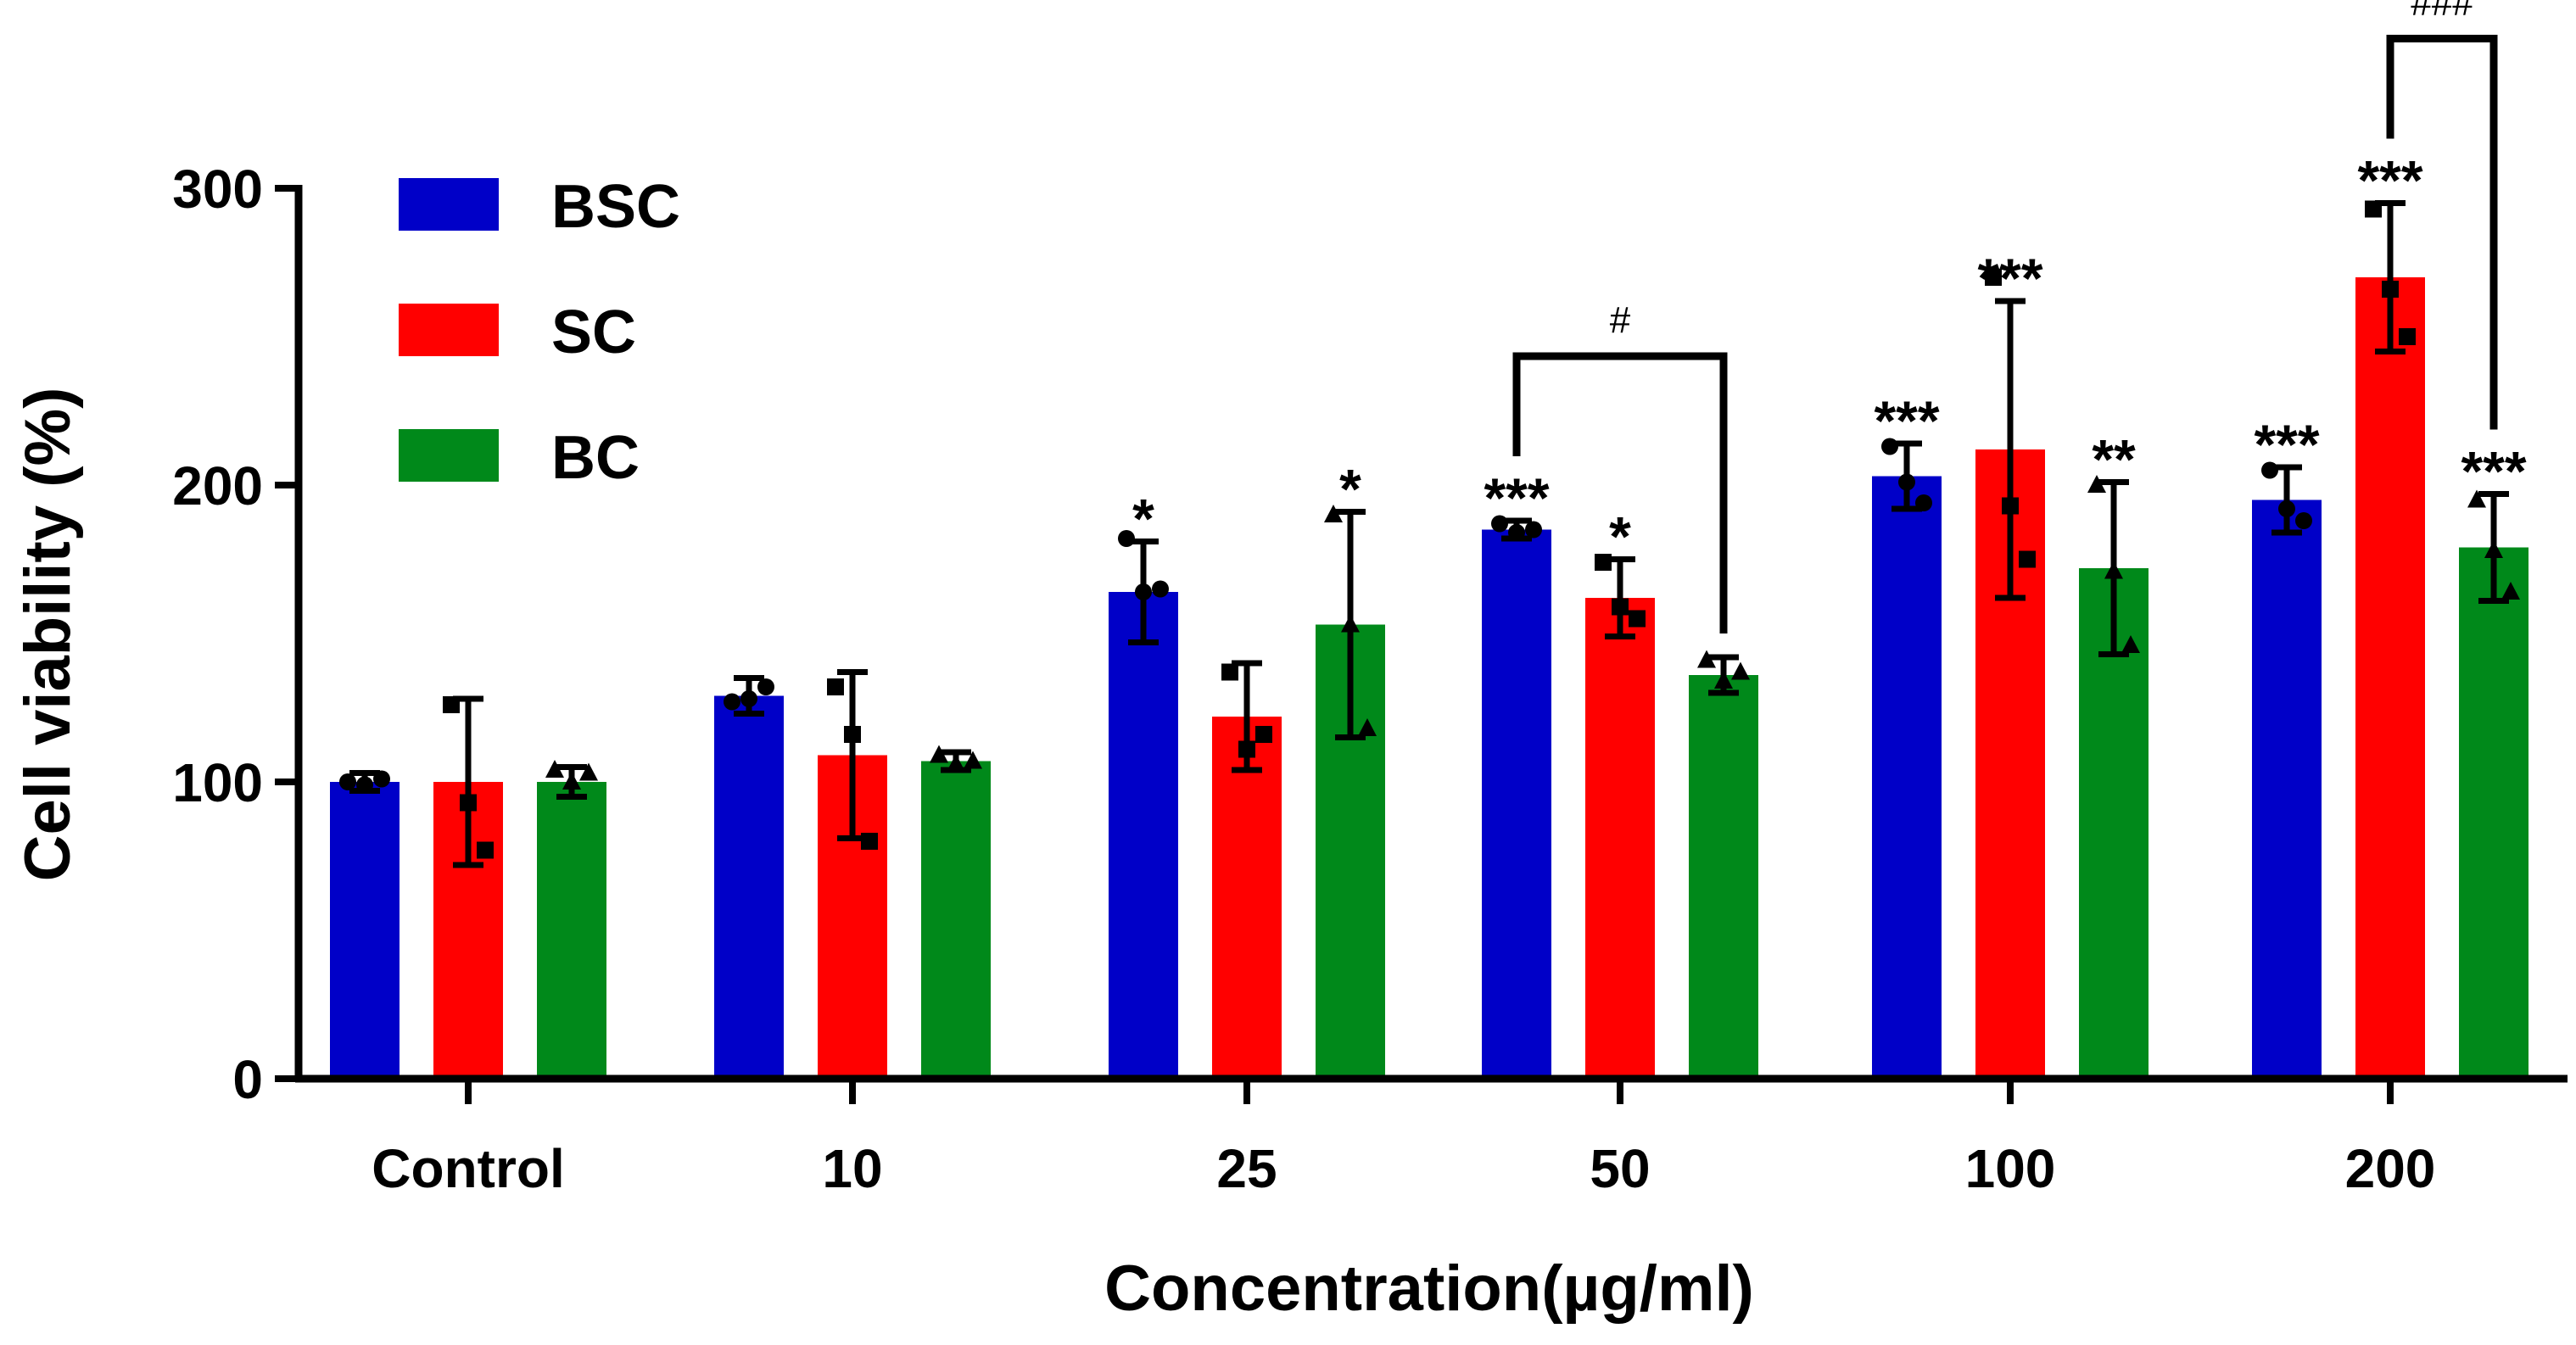 The image size is (2576, 1345). What do you see at coordinates (593, 332) in the screenshot?
I see `legend-label-sc: SC` at bounding box center [593, 332].